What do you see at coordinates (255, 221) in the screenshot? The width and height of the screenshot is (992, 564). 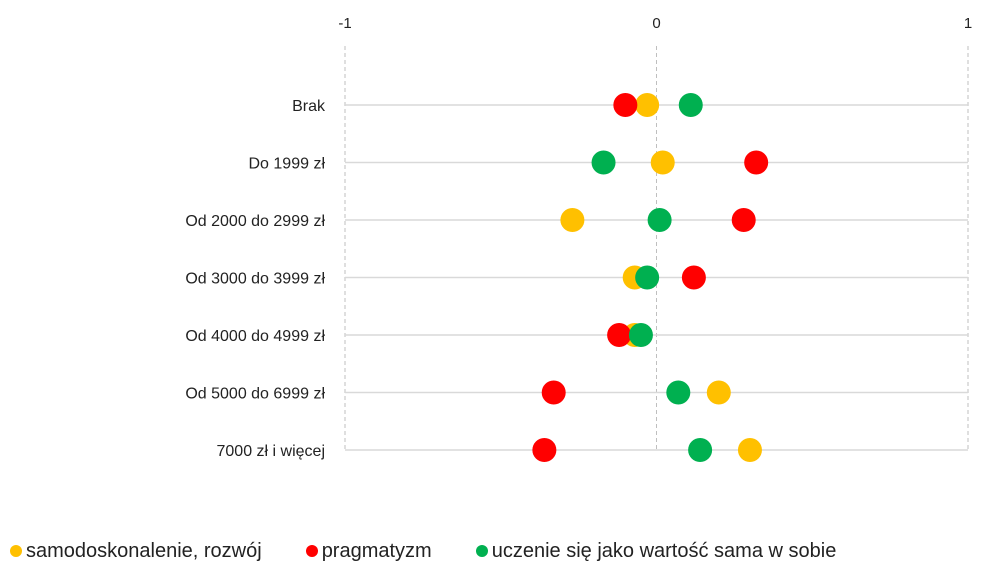 I see `category-label: Od 2000 do 2999 zł` at bounding box center [255, 221].